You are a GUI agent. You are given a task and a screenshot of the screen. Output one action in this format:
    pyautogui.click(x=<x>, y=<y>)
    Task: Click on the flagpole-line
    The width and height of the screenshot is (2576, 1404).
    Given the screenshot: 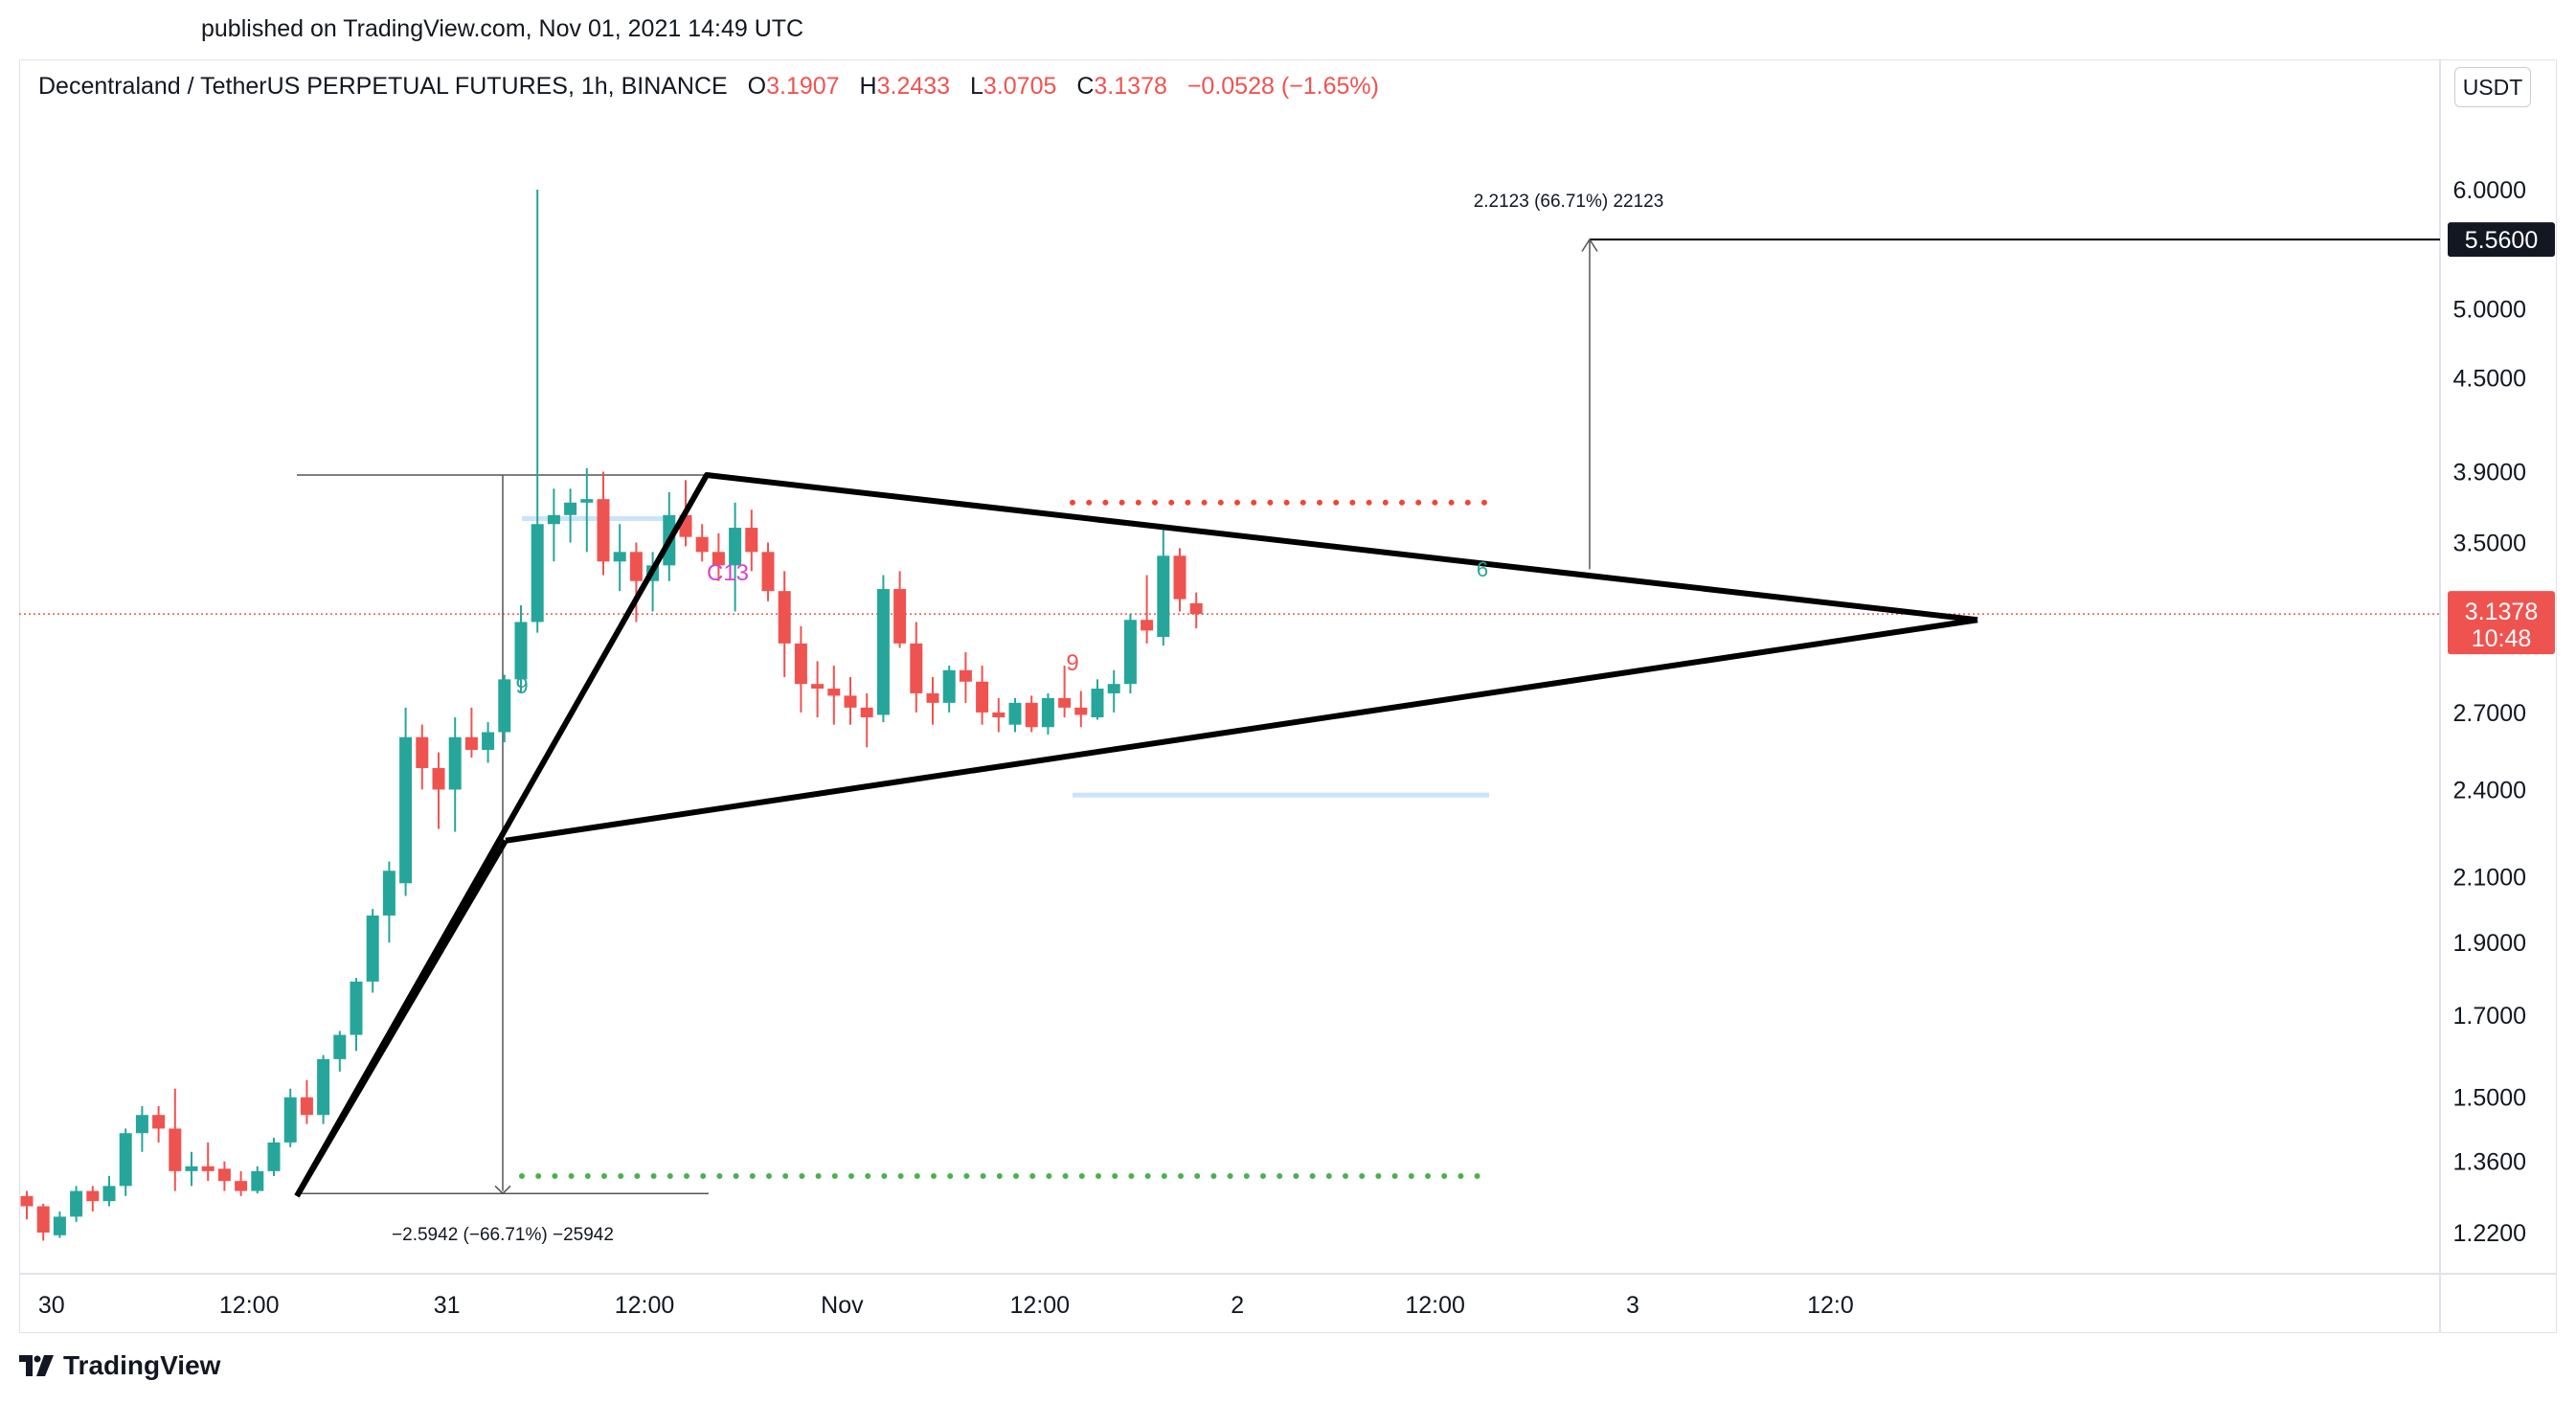 What is the action you would take?
    pyautogui.click(x=401, y=1018)
    